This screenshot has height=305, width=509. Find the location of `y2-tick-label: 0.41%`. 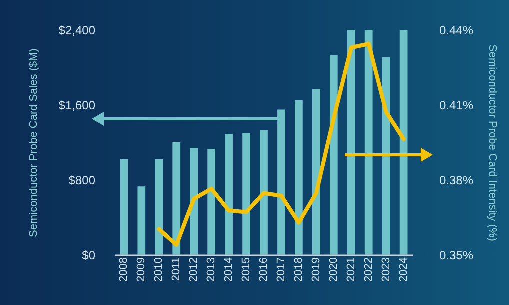

y2-tick-label: 0.41% is located at coordinates (457, 105).